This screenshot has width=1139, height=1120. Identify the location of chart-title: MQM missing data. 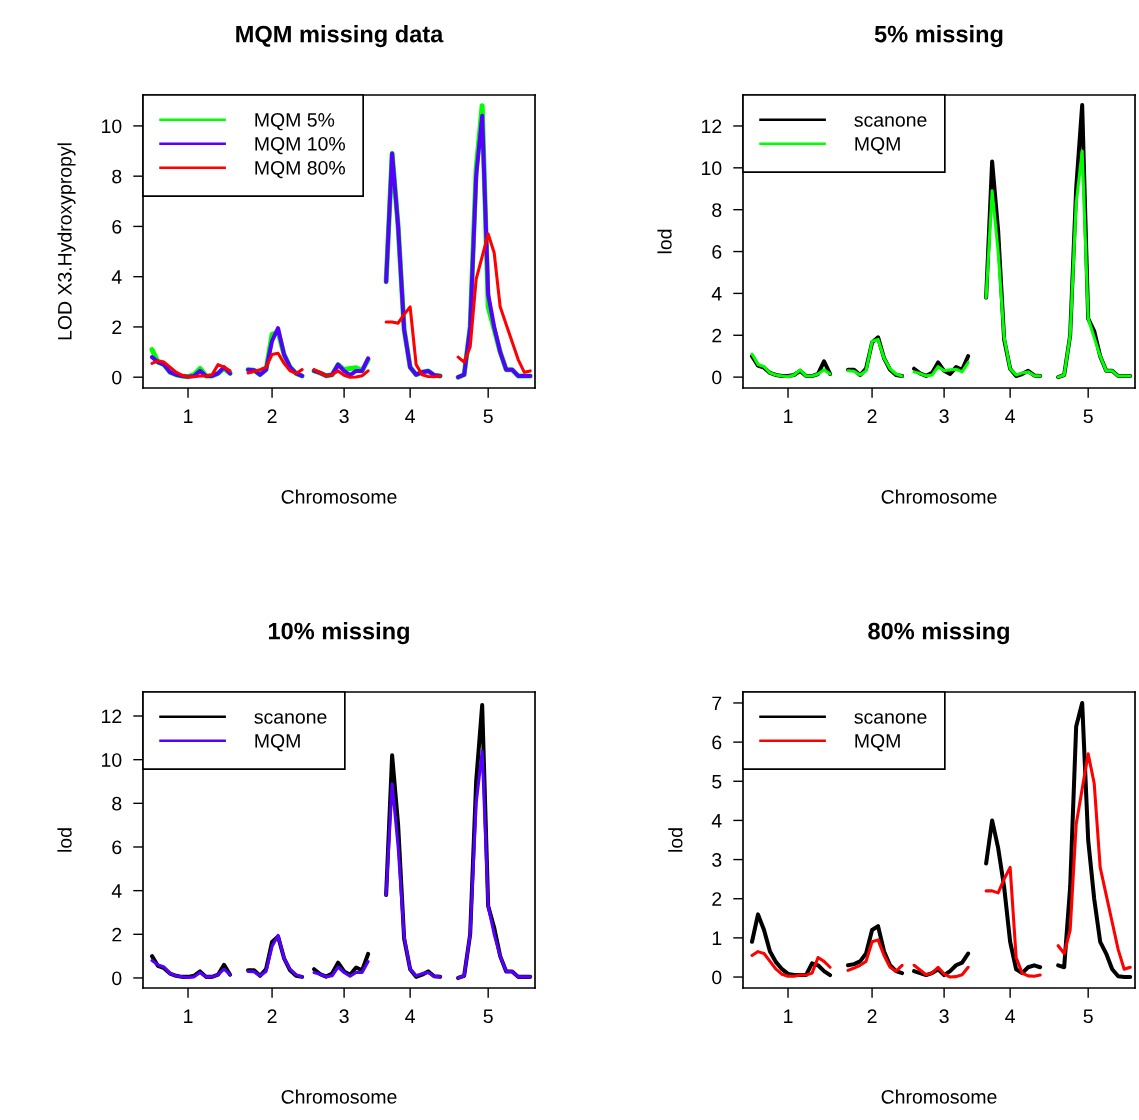
(340, 36).